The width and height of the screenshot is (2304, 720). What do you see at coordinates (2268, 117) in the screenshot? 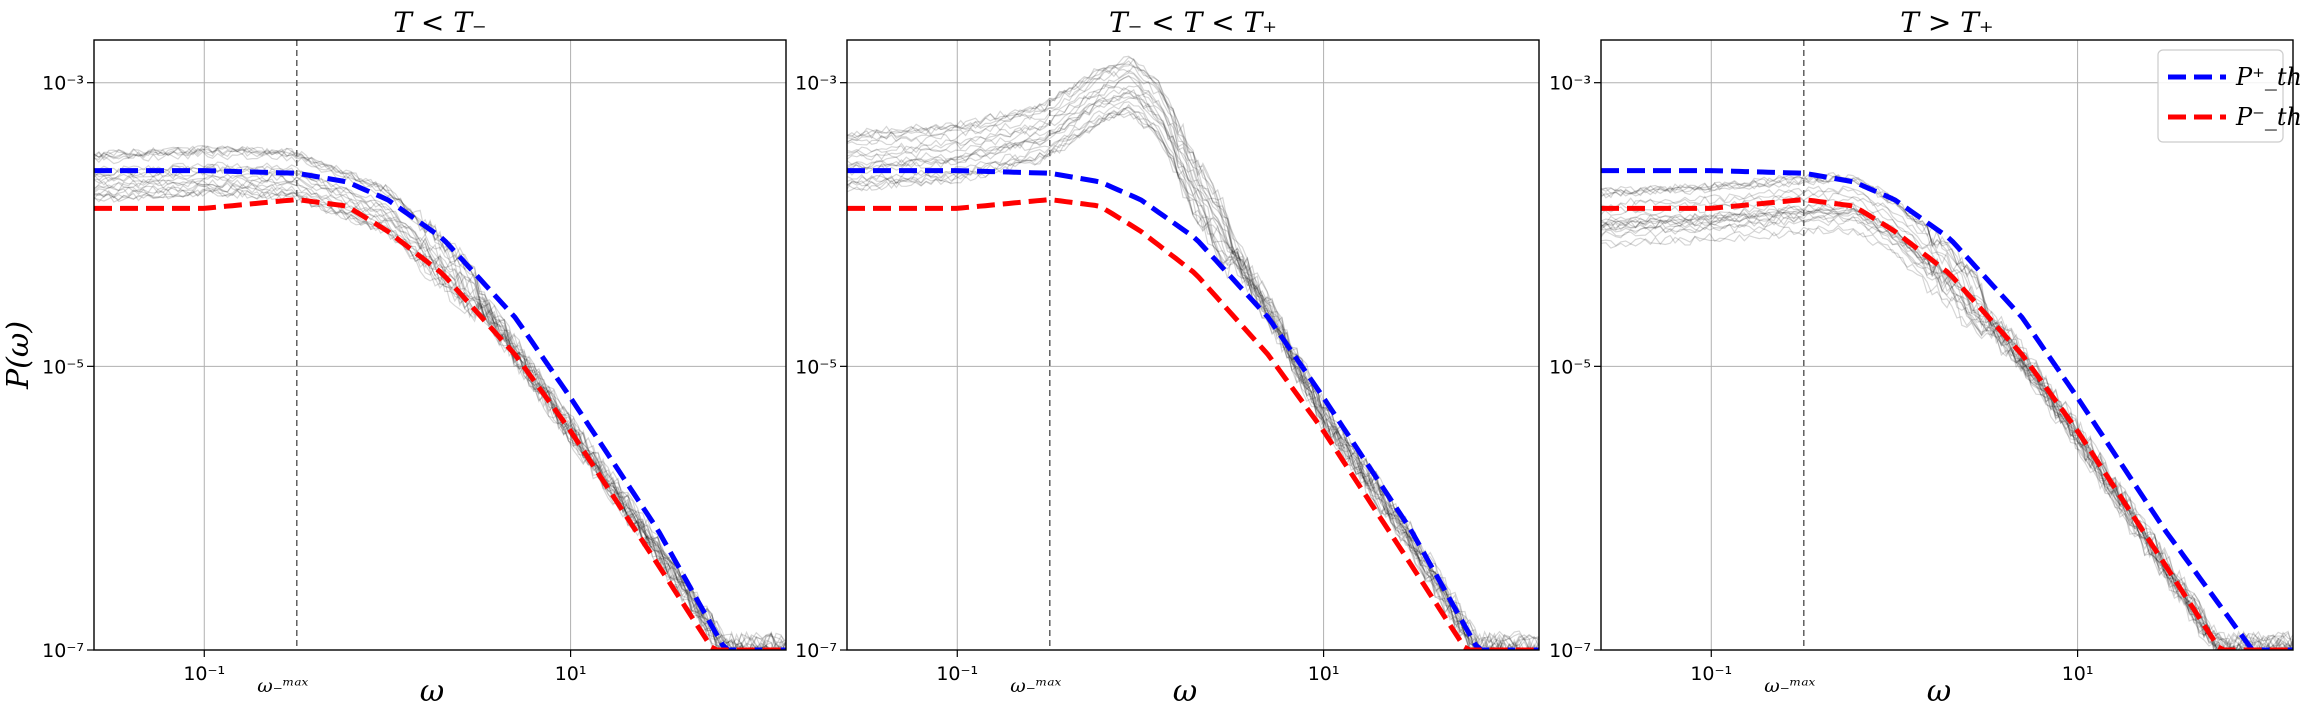
I see `legend-label: P⁻_th` at bounding box center [2268, 117].